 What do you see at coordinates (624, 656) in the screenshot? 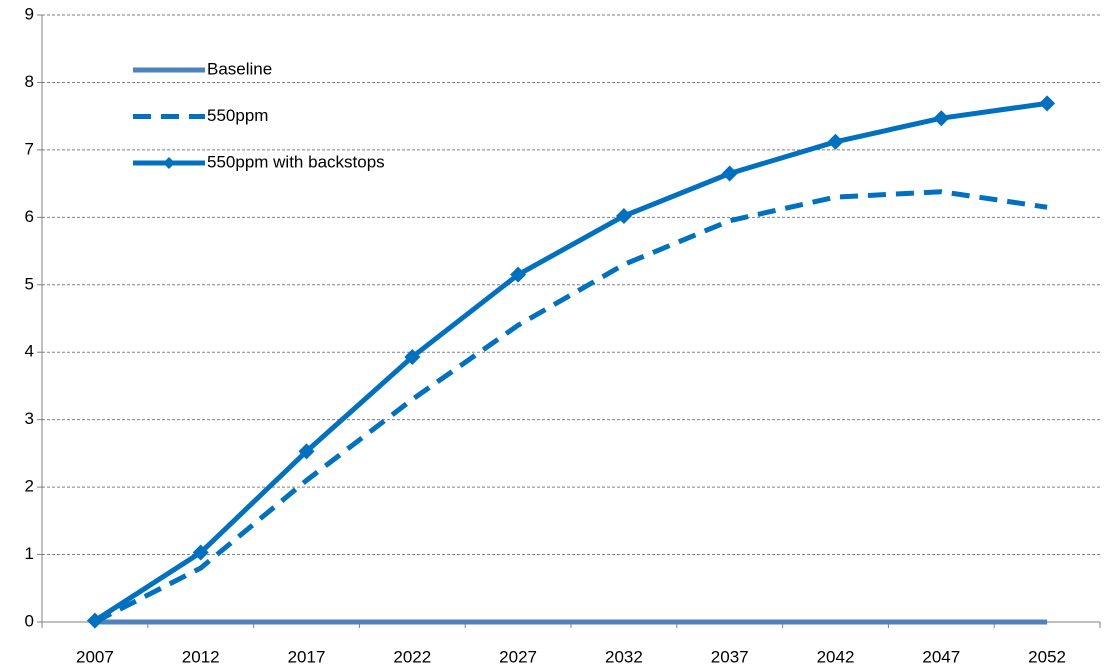
I see `x-tick-label: 2032` at bounding box center [624, 656].